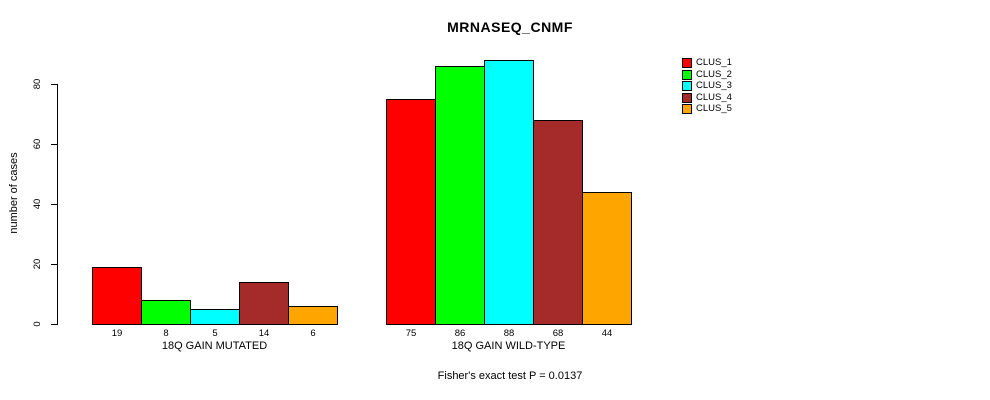 The width and height of the screenshot is (990, 400). I want to click on legend-label: CLUS_1, so click(714, 62).